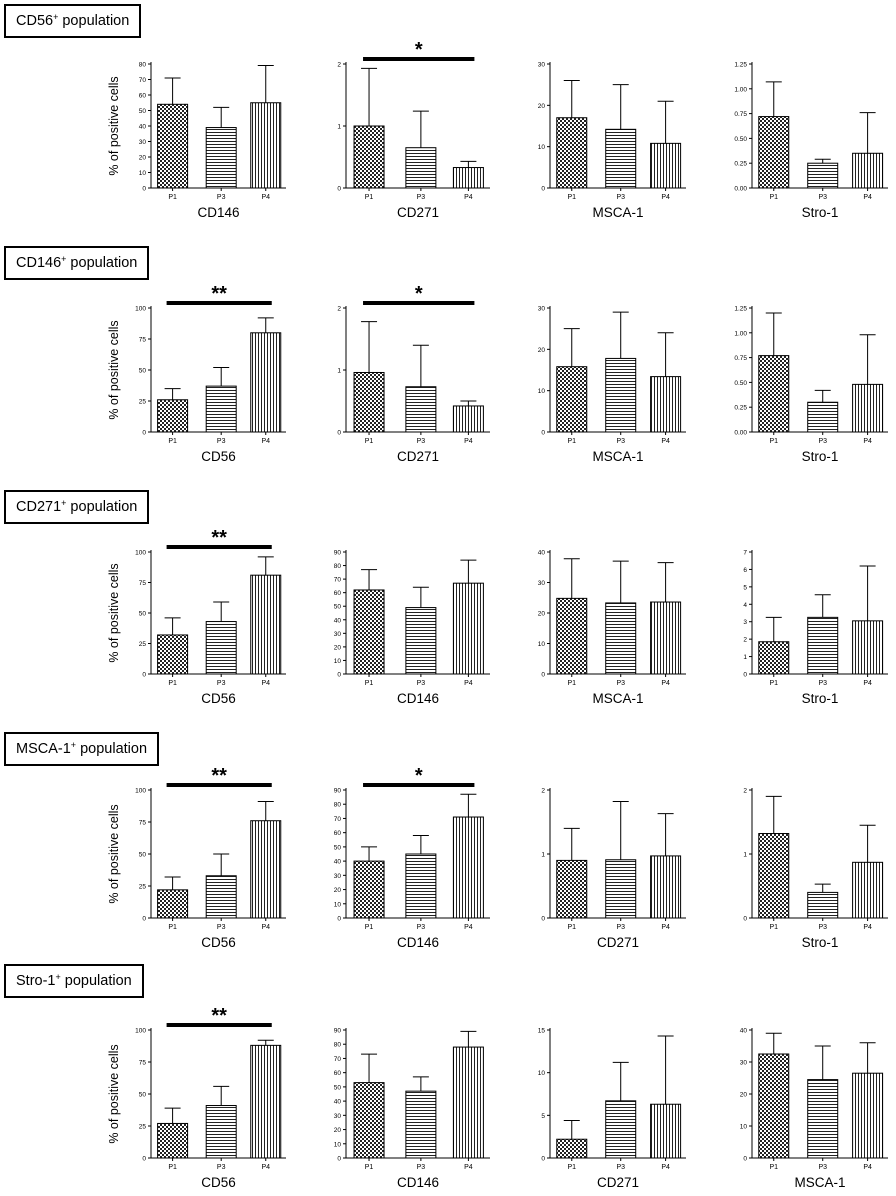  Describe the element at coordinates (339, 127) in the screenshot. I see `y-tick-label: 1` at that location.